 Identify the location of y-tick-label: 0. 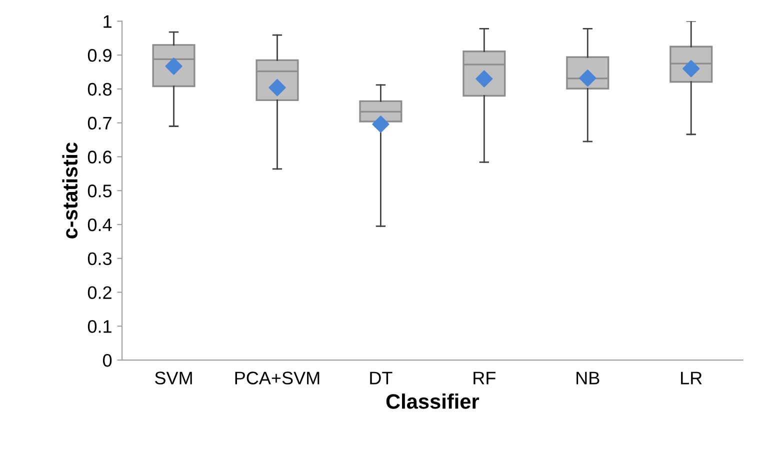
(107, 360).